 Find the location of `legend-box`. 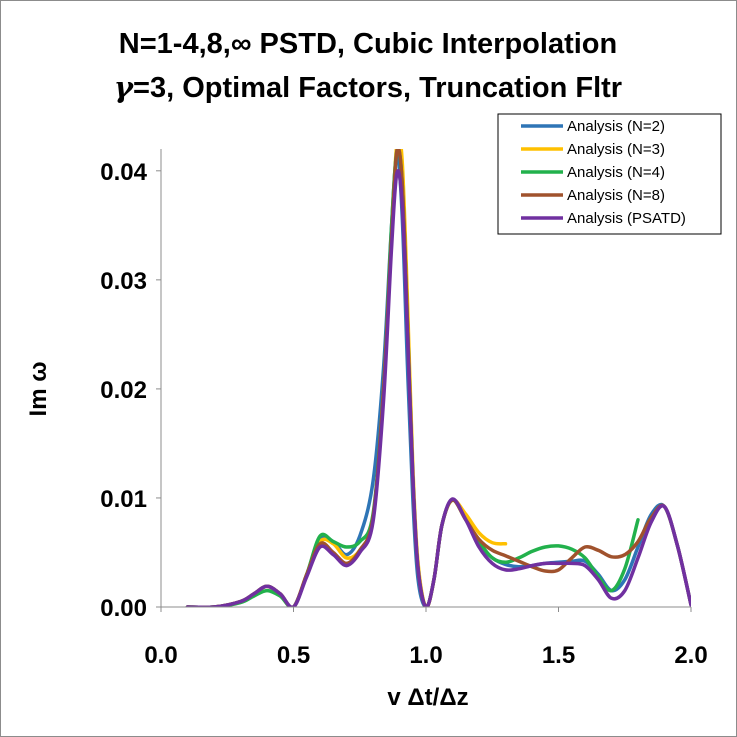

legend-box is located at coordinates (609, 174).